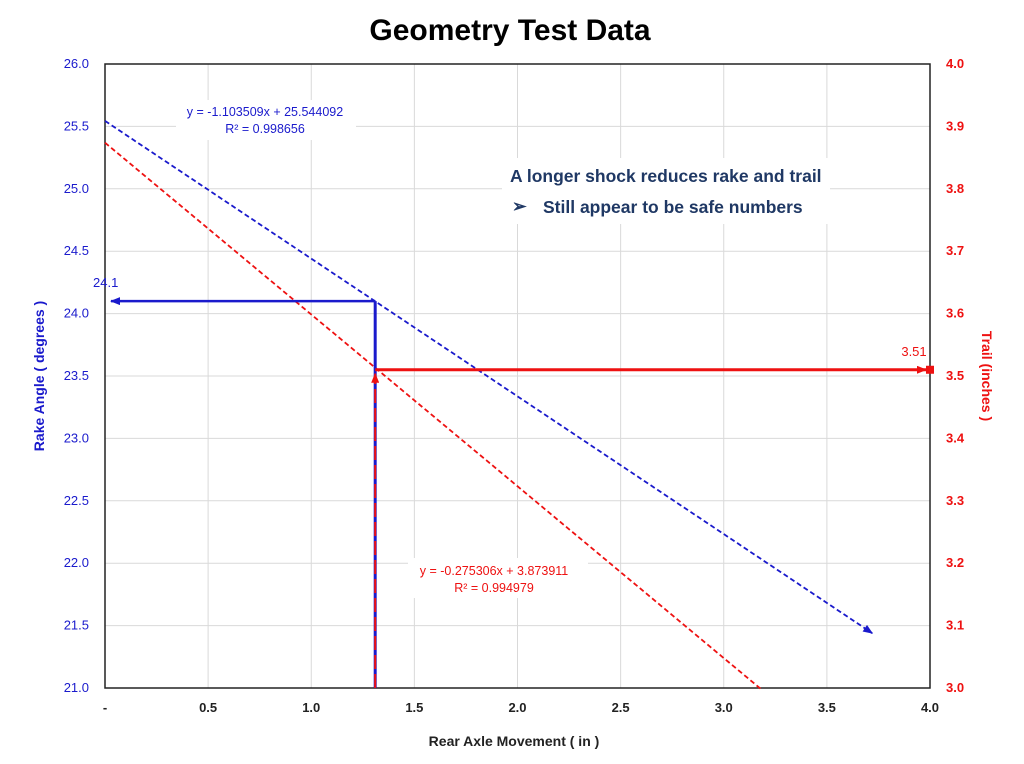 This screenshot has width=1024, height=764. Describe the element at coordinates (955, 63) in the screenshot. I see `y-right-tick-label: 4.0` at that location.